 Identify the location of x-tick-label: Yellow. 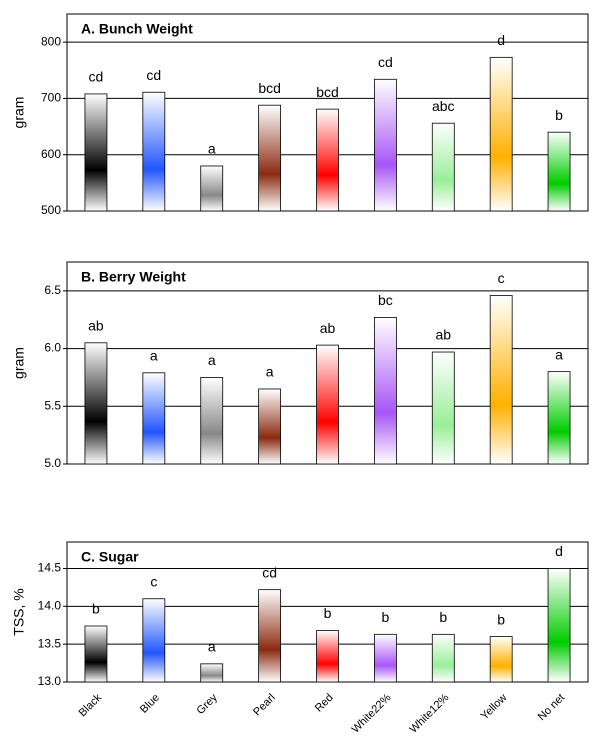
(494, 707).